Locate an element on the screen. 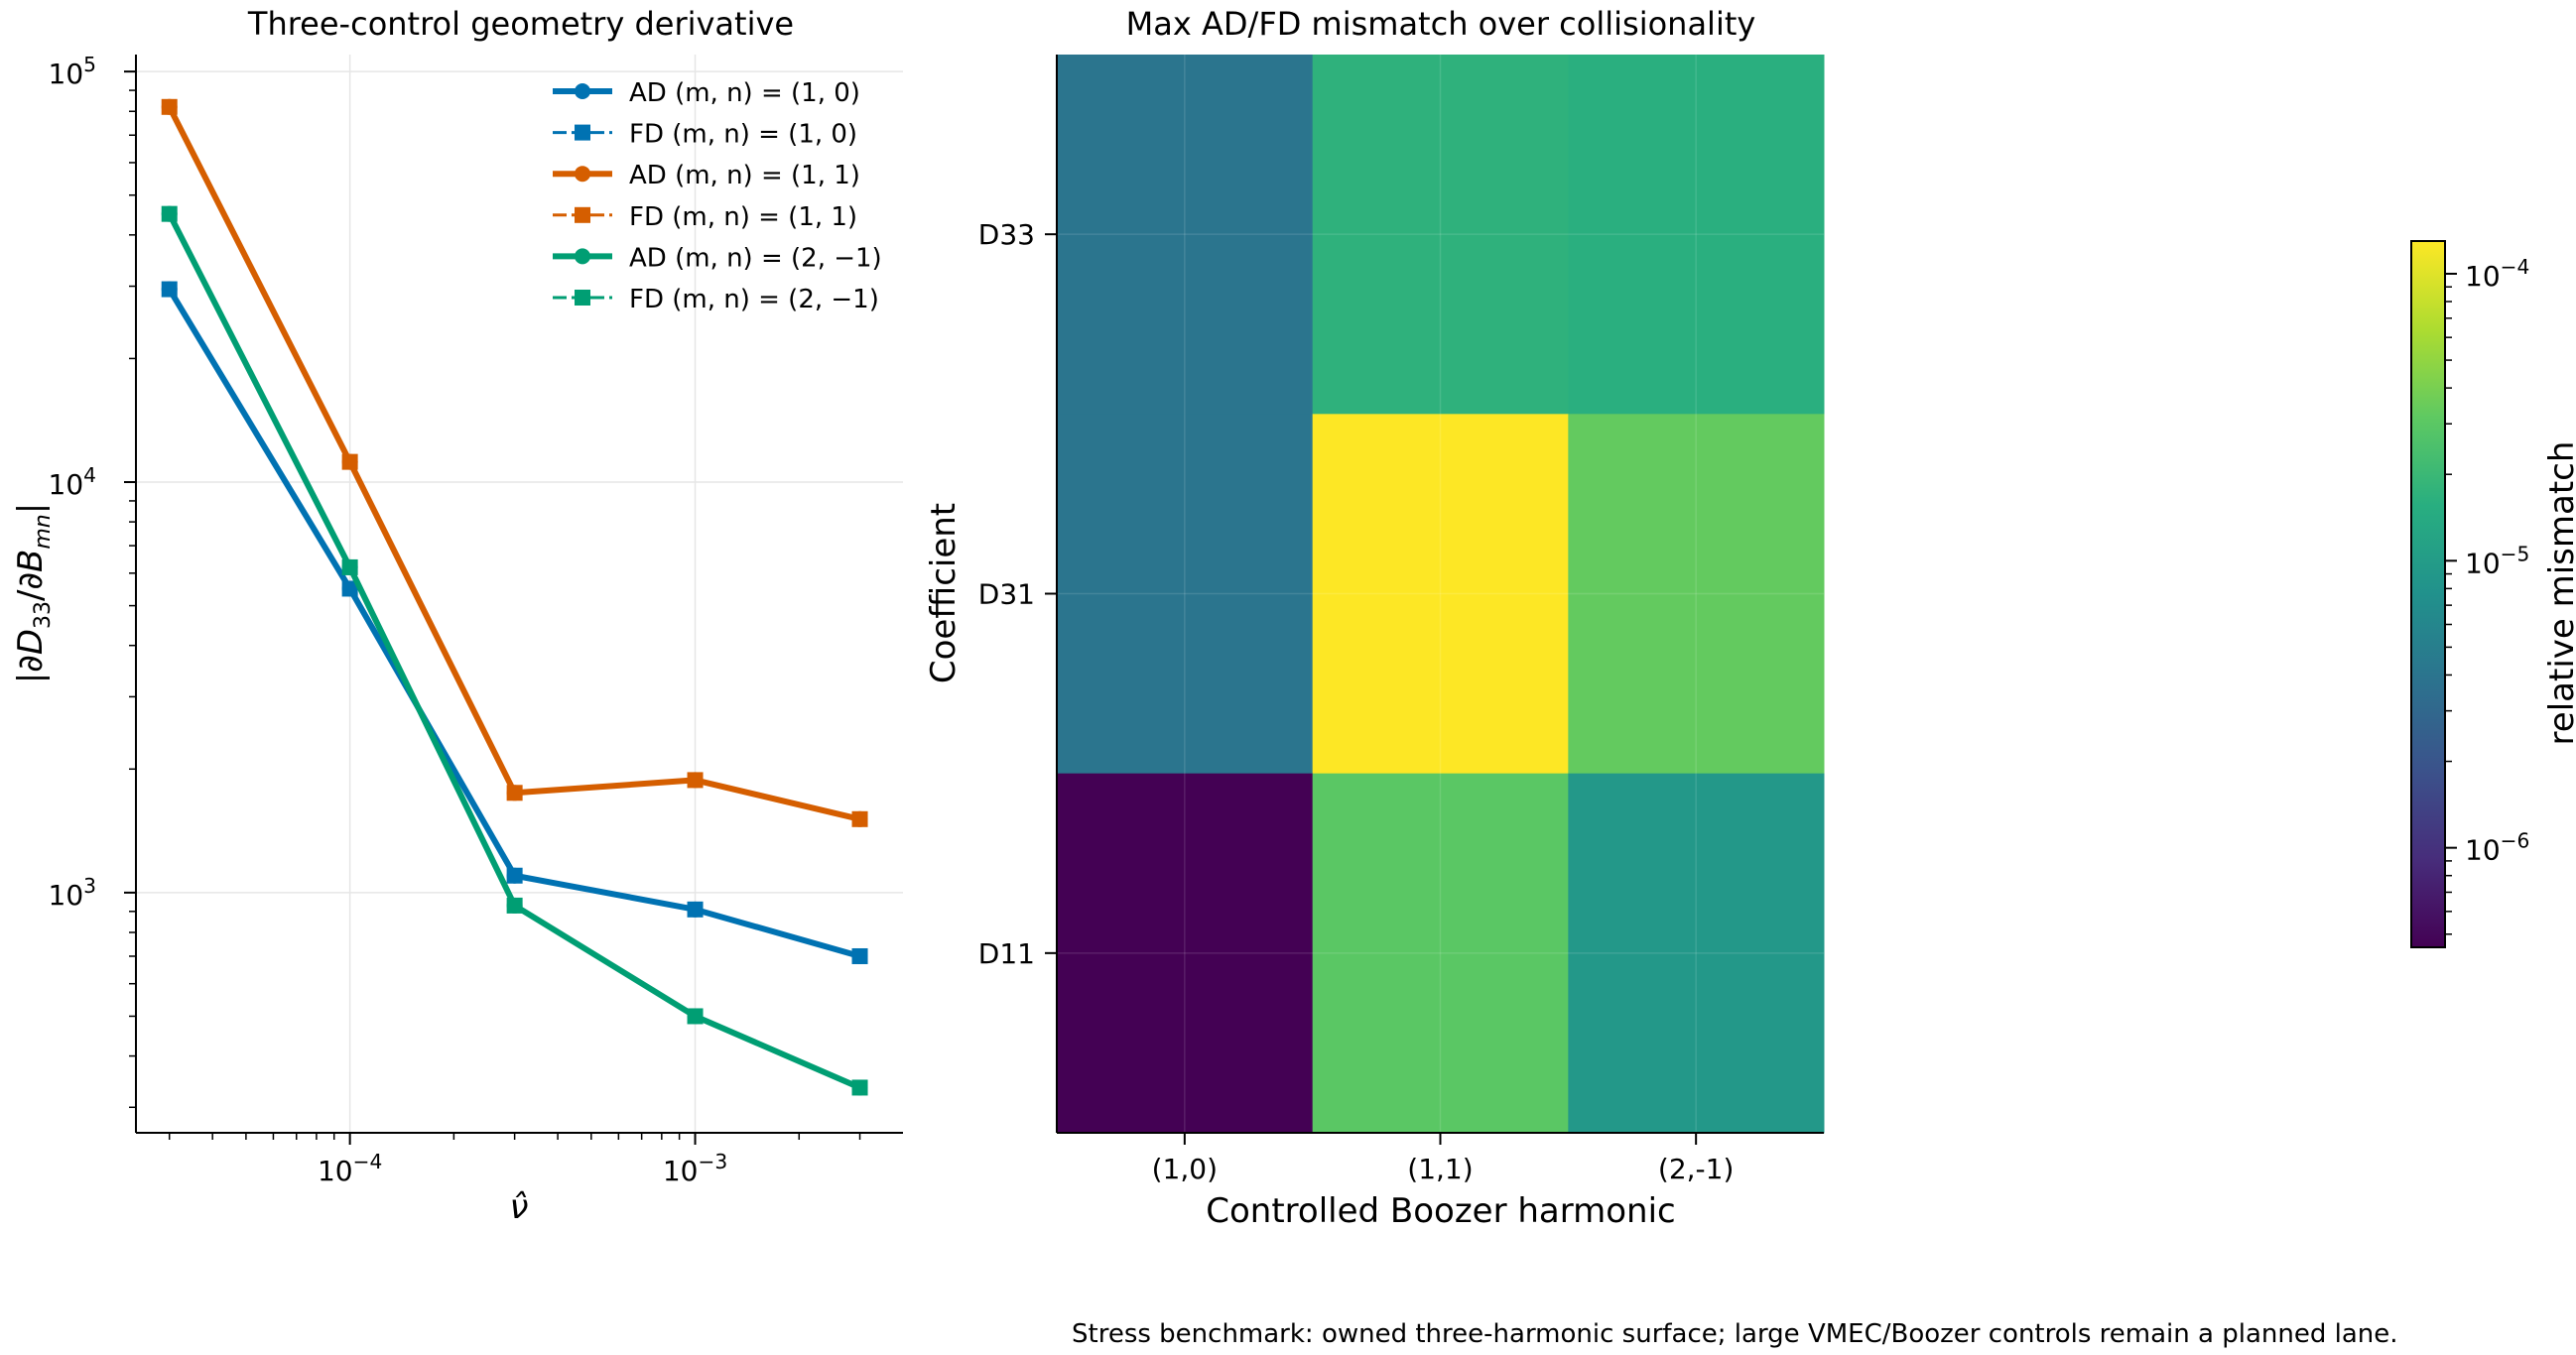 This screenshot has width=2576, height=1355. legend-label: FD (m, n) = (1, 0) is located at coordinates (743, 135).